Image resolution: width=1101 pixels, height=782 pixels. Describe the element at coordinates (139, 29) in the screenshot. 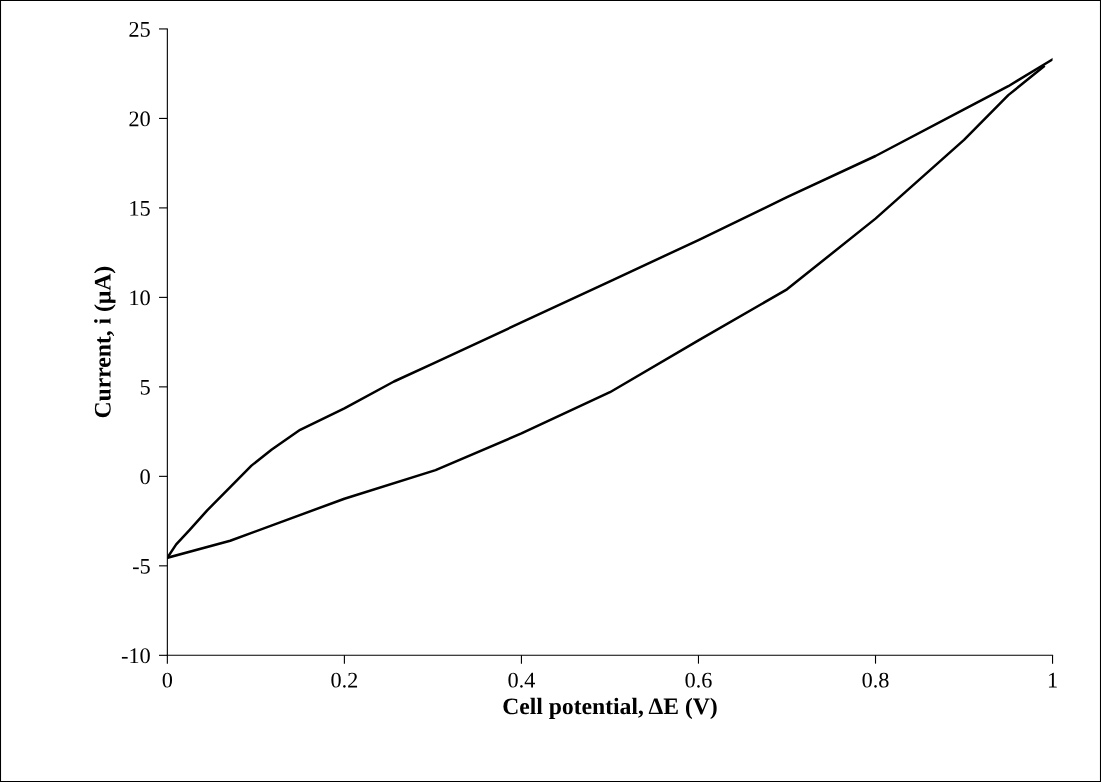

I see `y-tick-label: 25` at that location.